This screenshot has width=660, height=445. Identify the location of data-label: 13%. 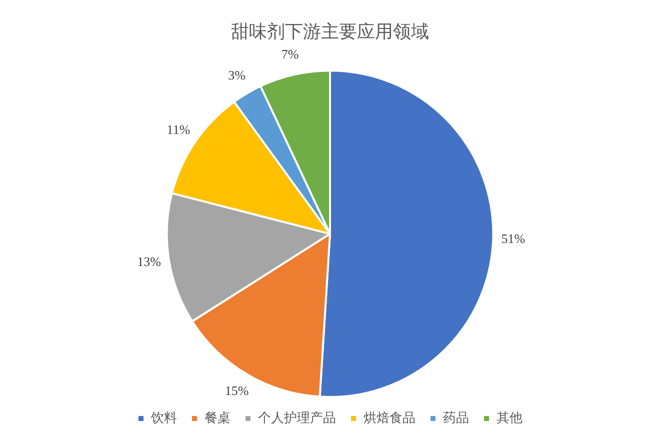
(149, 261).